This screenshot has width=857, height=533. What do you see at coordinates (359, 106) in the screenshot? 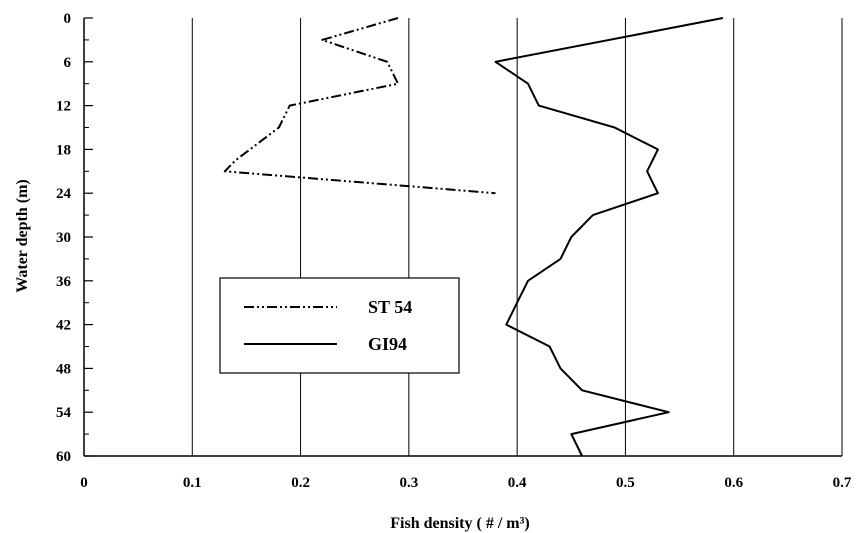
I see `series-line-st54` at bounding box center [359, 106].